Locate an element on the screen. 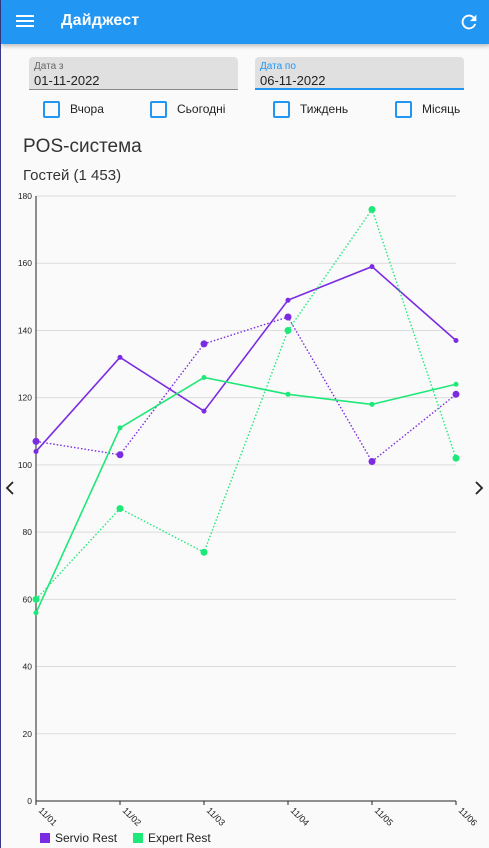  app-bar: Дайджест is located at coordinates (245, 22).